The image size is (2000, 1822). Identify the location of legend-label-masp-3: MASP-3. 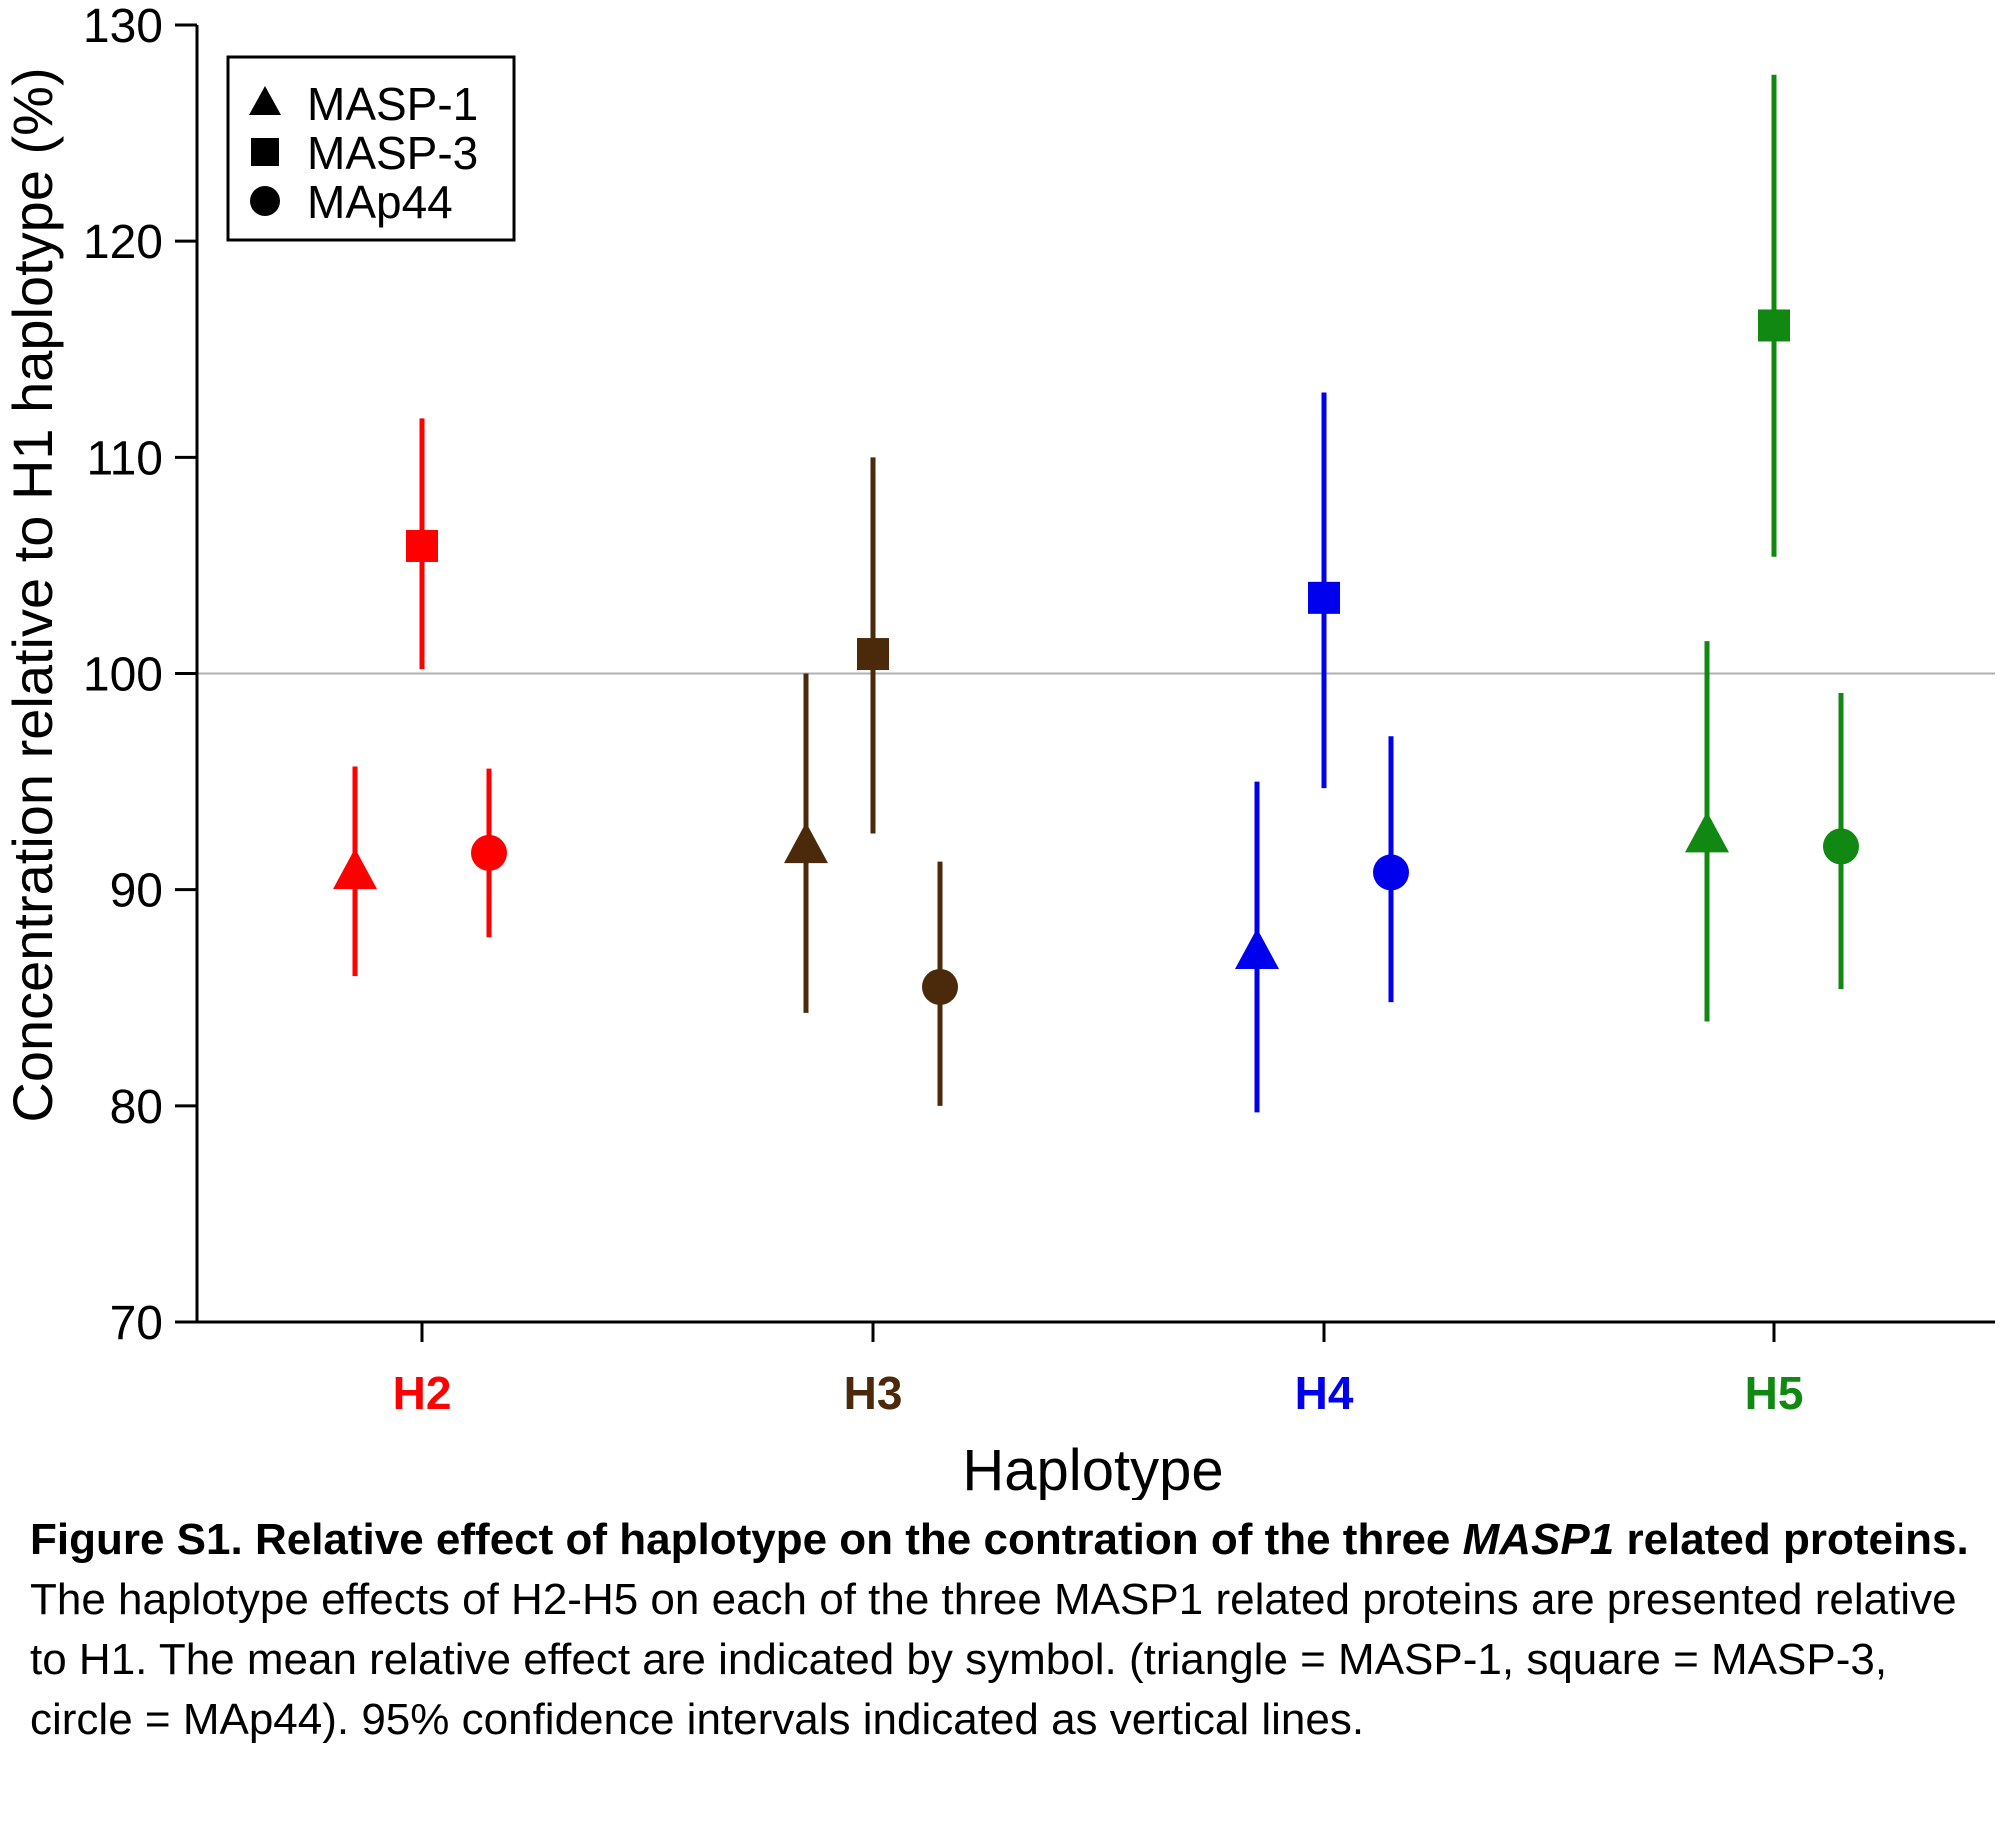
(392, 153).